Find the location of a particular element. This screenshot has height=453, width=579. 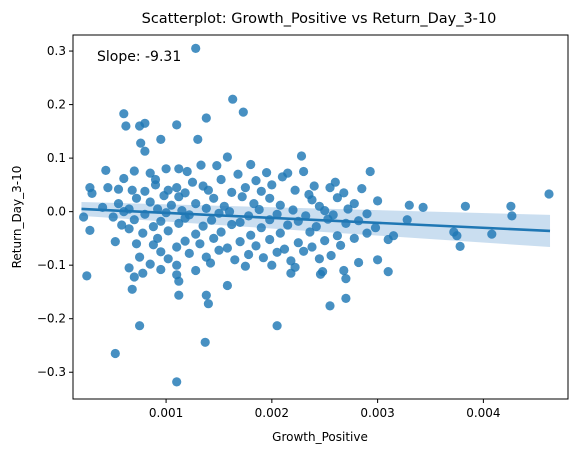

regression-line-layer is located at coordinates (316, 220).